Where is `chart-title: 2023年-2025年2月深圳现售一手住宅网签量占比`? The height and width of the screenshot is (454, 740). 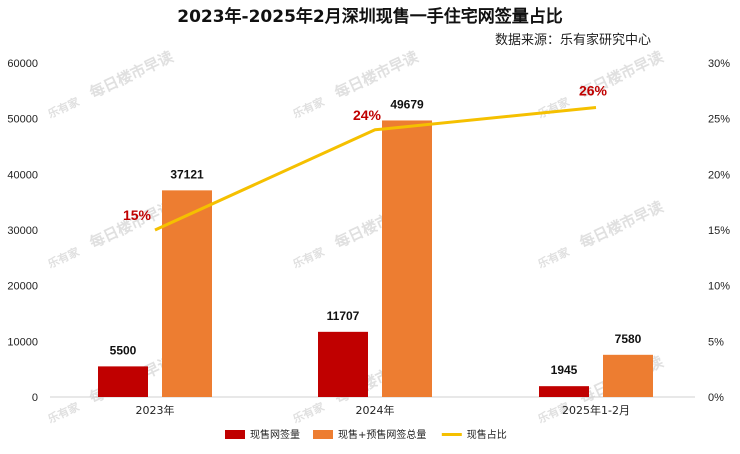
chart-title: 2023年-2025年2月深圳现售一手住宅网签量占比 is located at coordinates (370, 16).